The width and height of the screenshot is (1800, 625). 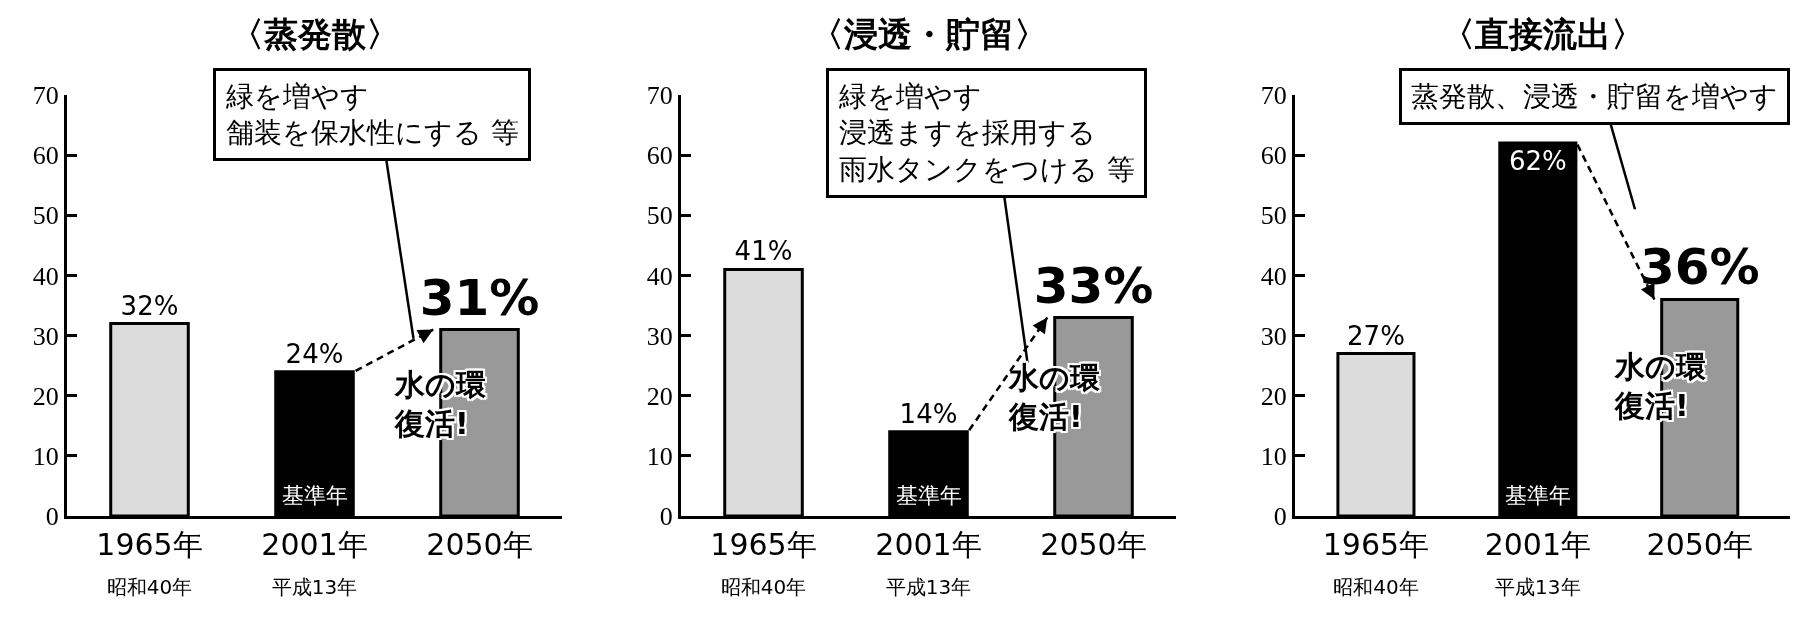 What do you see at coordinates (928, 33) in the screenshot?
I see `chart-title: 〈浸透・貯留〉` at bounding box center [928, 33].